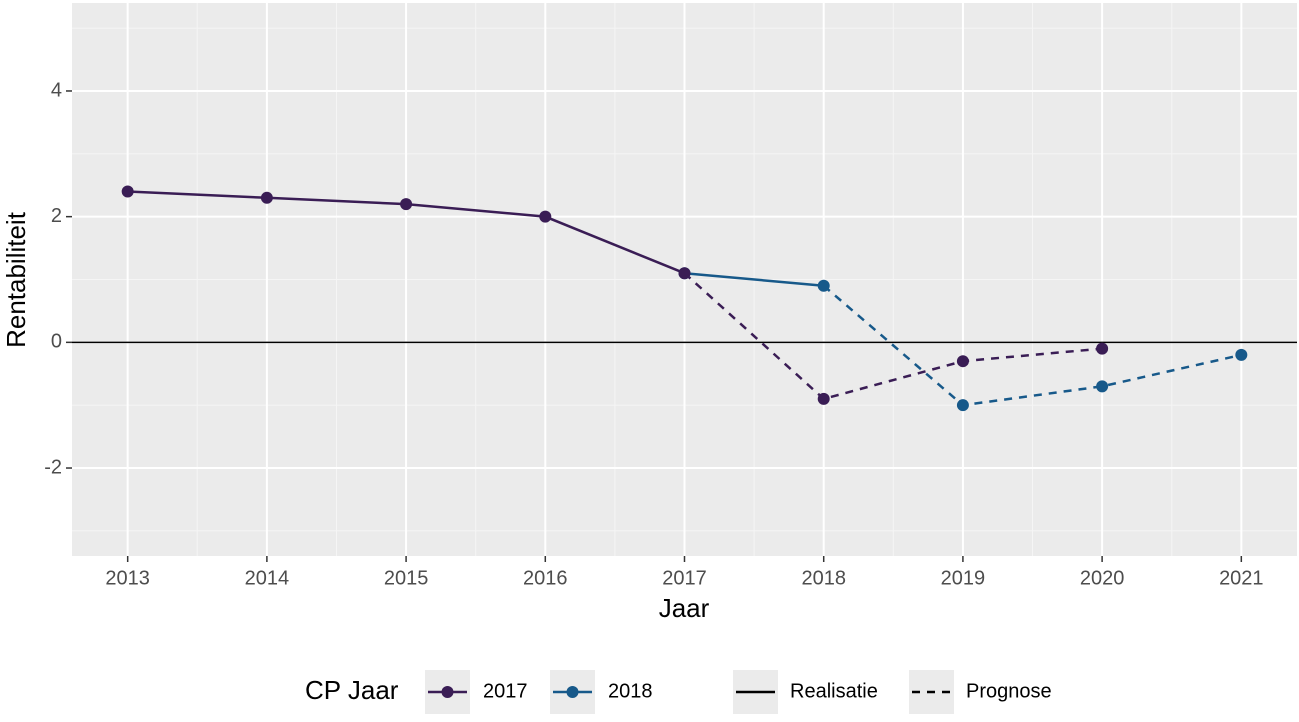 The height and width of the screenshot is (722, 1299). I want to click on y-tick-label: -2, so click(53, 467).